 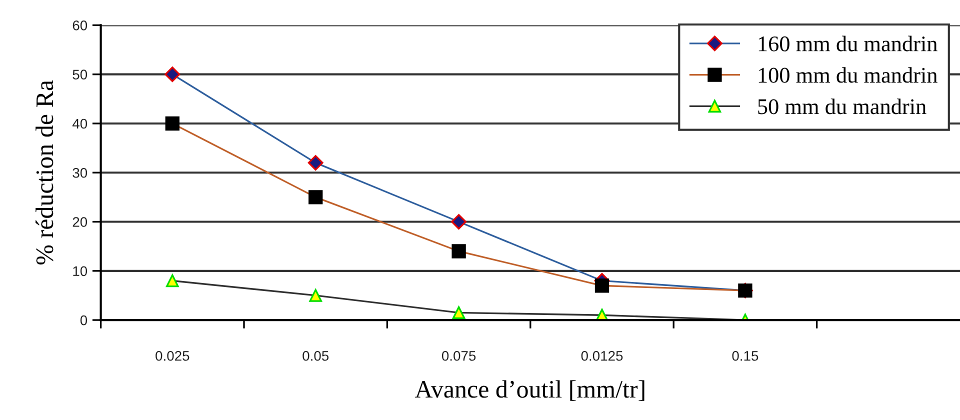 I want to click on legend-label: 100 mm du mandrin, so click(x=848, y=75).